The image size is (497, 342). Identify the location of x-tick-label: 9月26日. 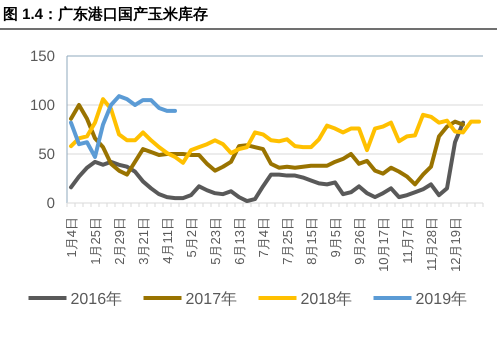
(359, 241).